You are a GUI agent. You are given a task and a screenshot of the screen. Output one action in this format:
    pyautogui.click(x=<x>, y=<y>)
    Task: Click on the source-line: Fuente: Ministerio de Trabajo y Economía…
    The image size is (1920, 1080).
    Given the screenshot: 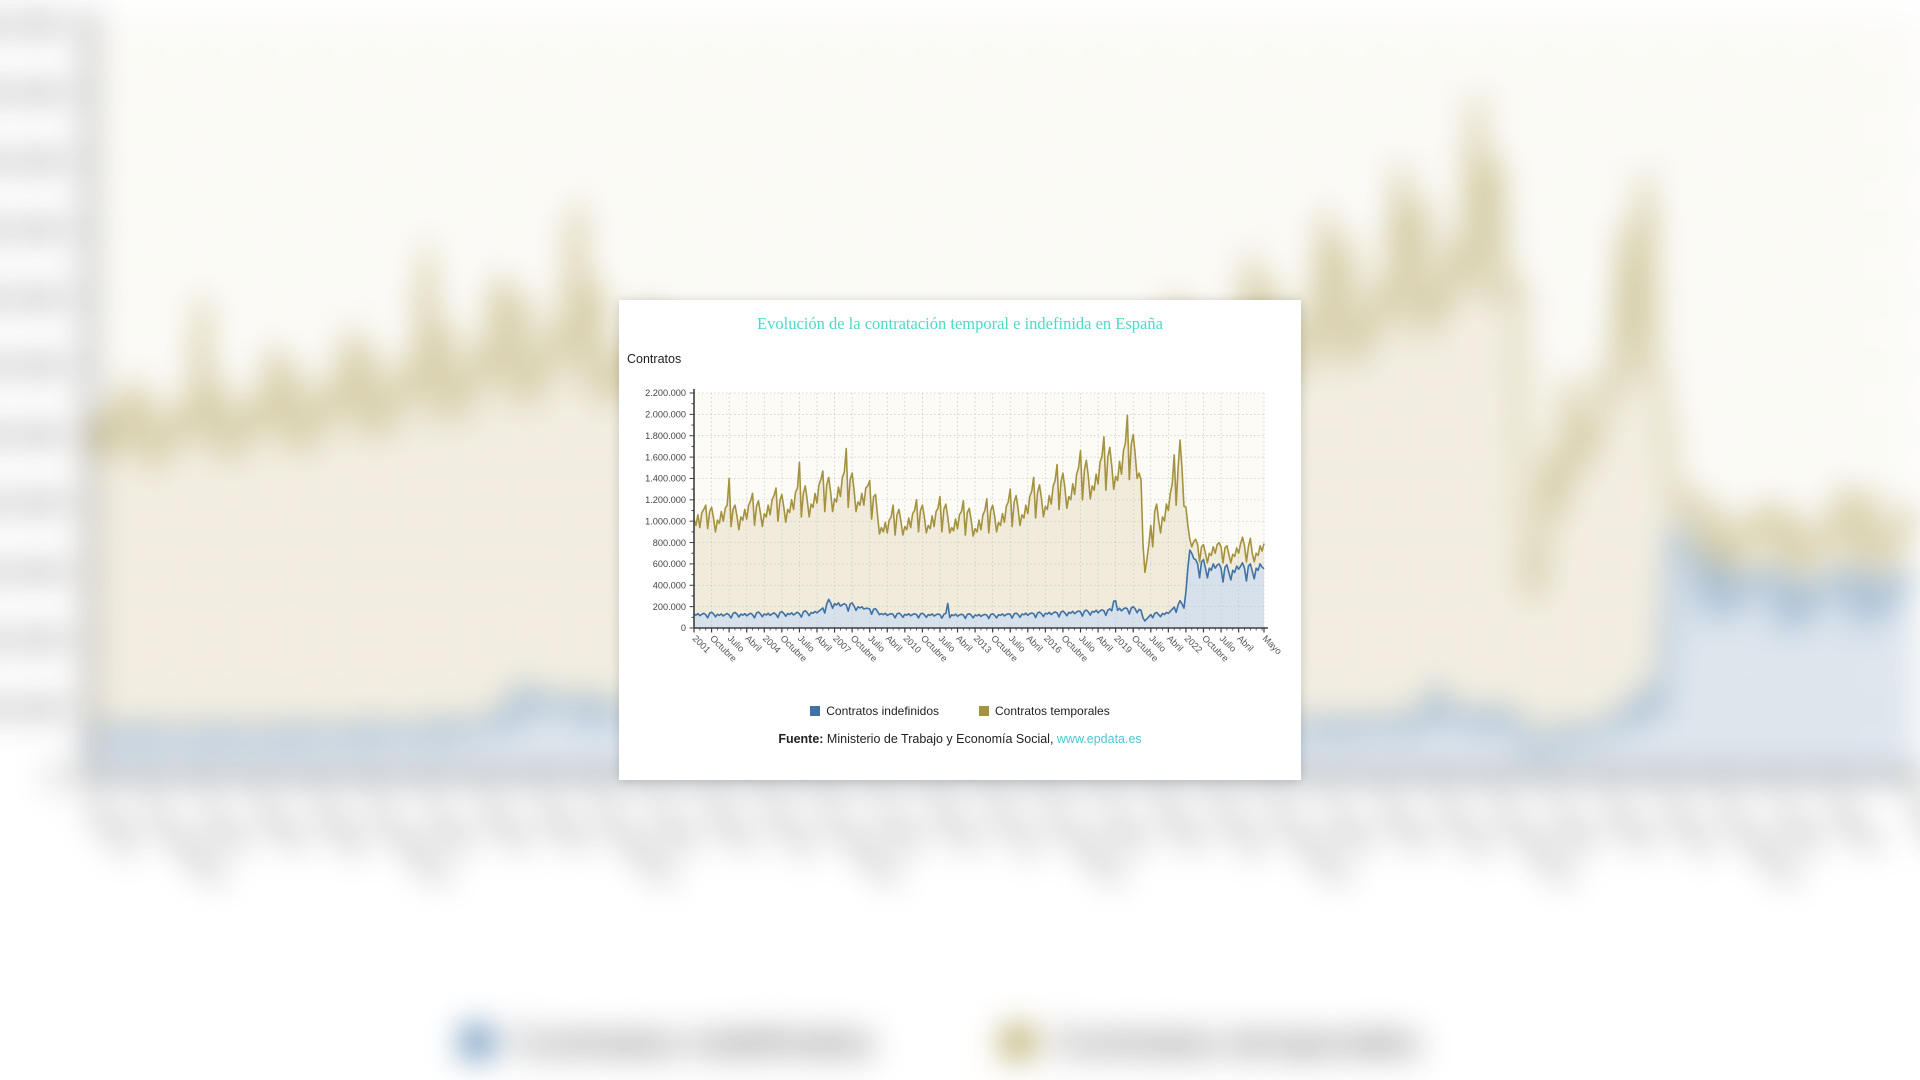 What is the action you would take?
    pyautogui.click(x=960, y=739)
    